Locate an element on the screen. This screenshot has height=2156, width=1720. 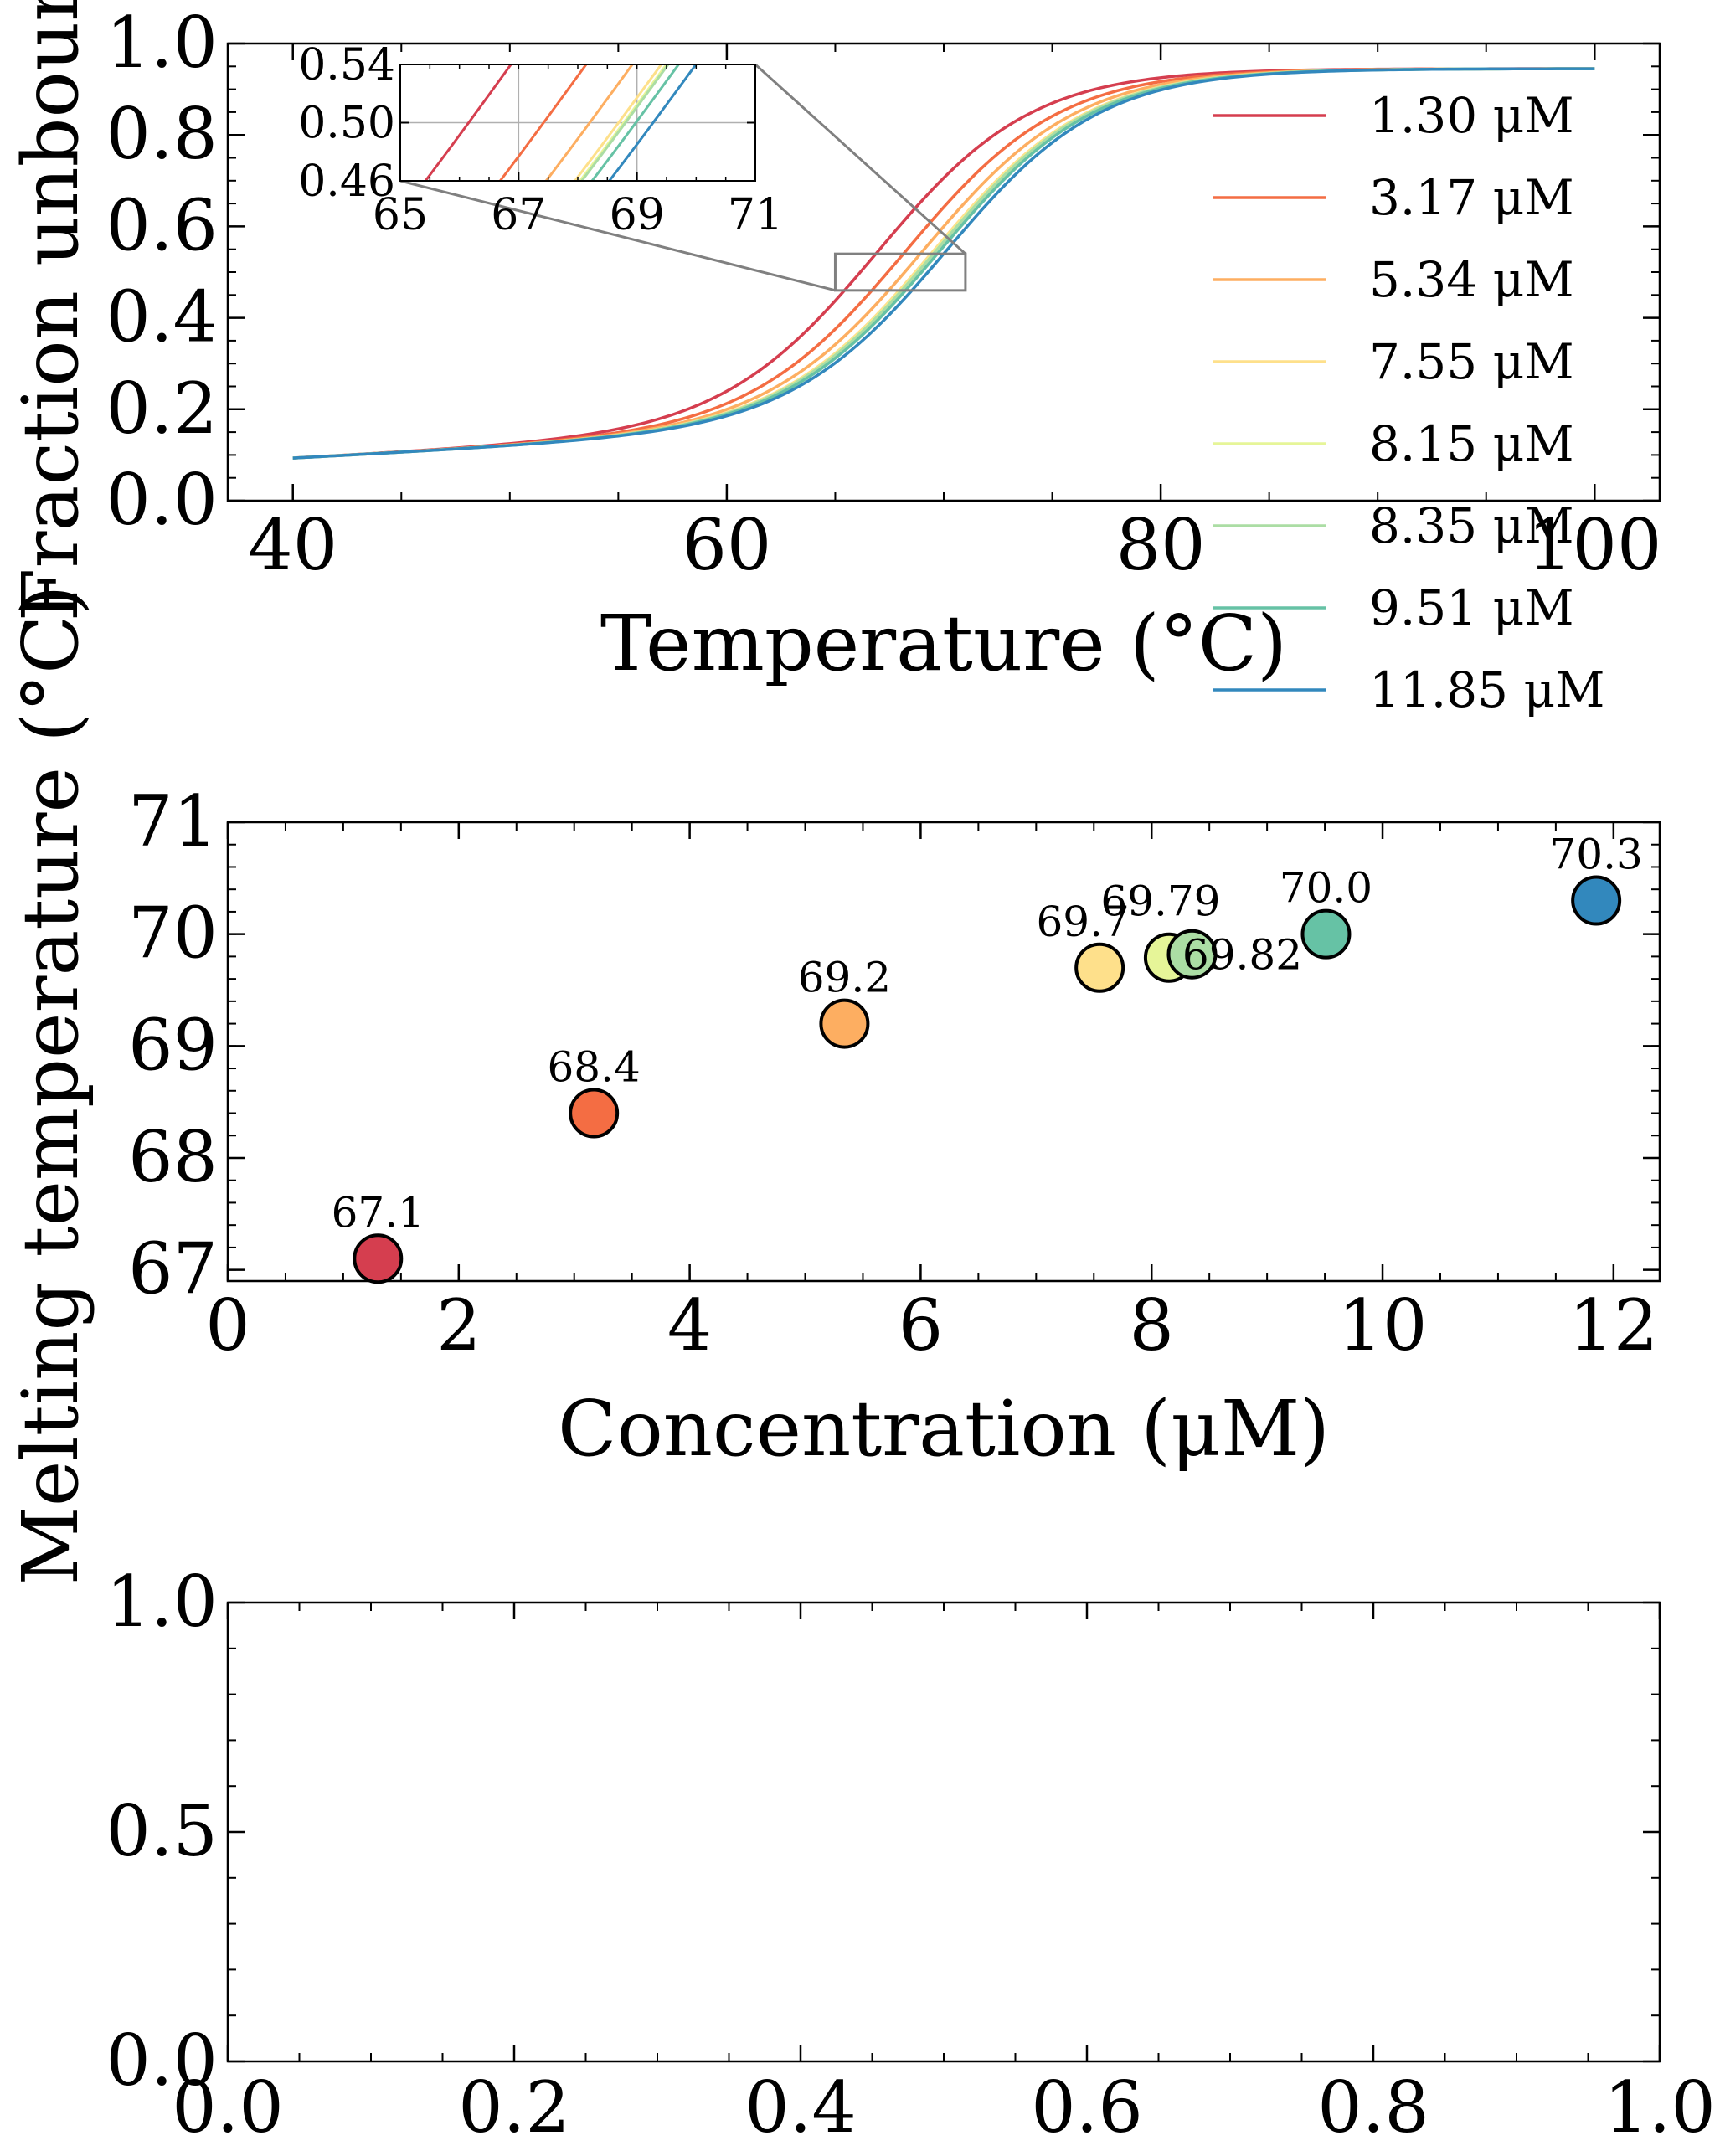
melting-temperature-x-tick-label: 10 is located at coordinates (1383, 1325).